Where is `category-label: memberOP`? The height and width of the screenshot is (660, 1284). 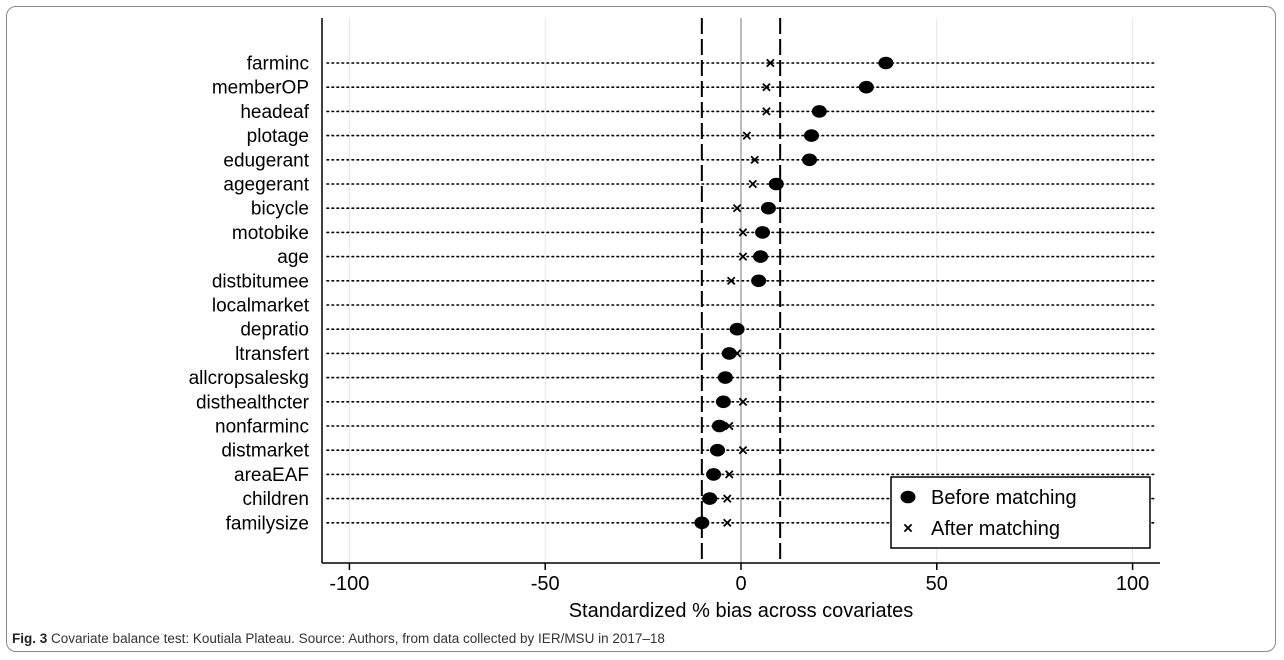 category-label: memberOP is located at coordinates (260, 88).